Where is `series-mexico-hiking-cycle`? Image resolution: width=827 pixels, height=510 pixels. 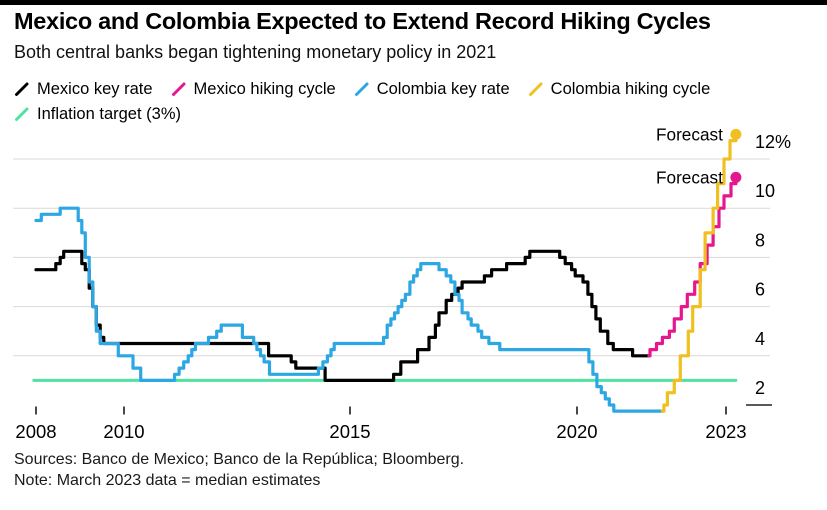 series-mexico-hiking-cycle is located at coordinates (692, 266).